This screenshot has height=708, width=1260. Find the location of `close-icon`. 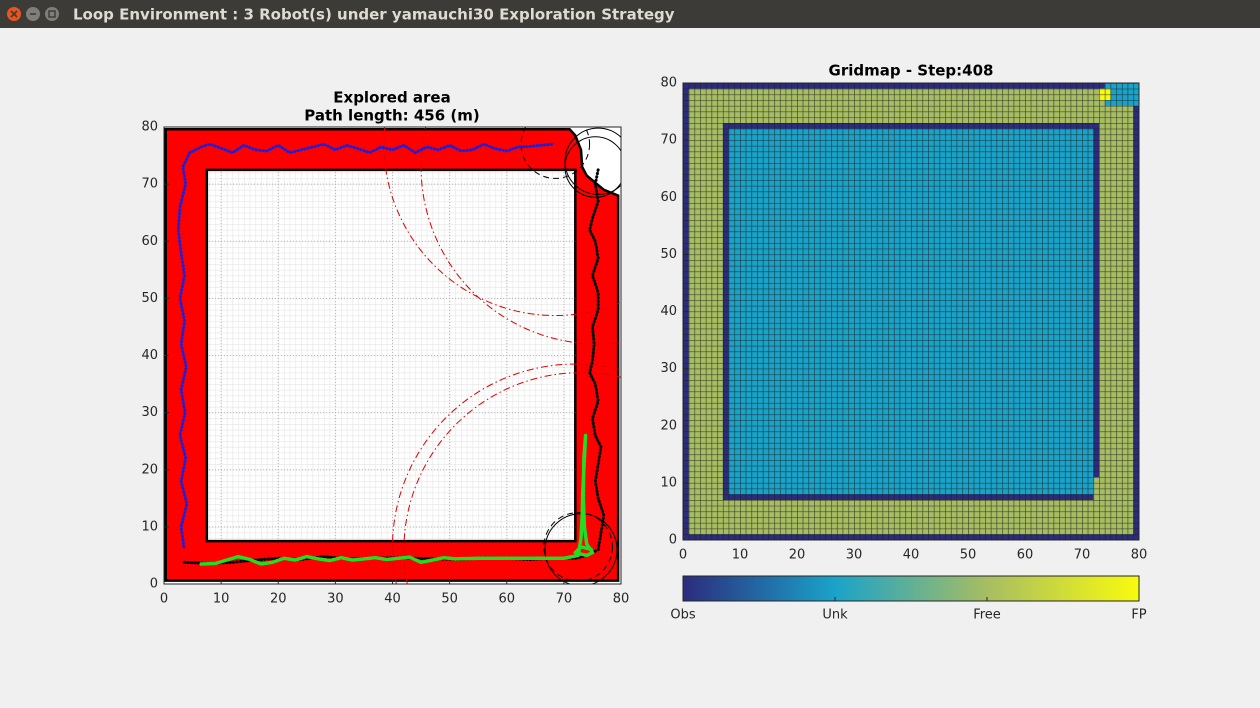

close-icon is located at coordinates (14, 14).